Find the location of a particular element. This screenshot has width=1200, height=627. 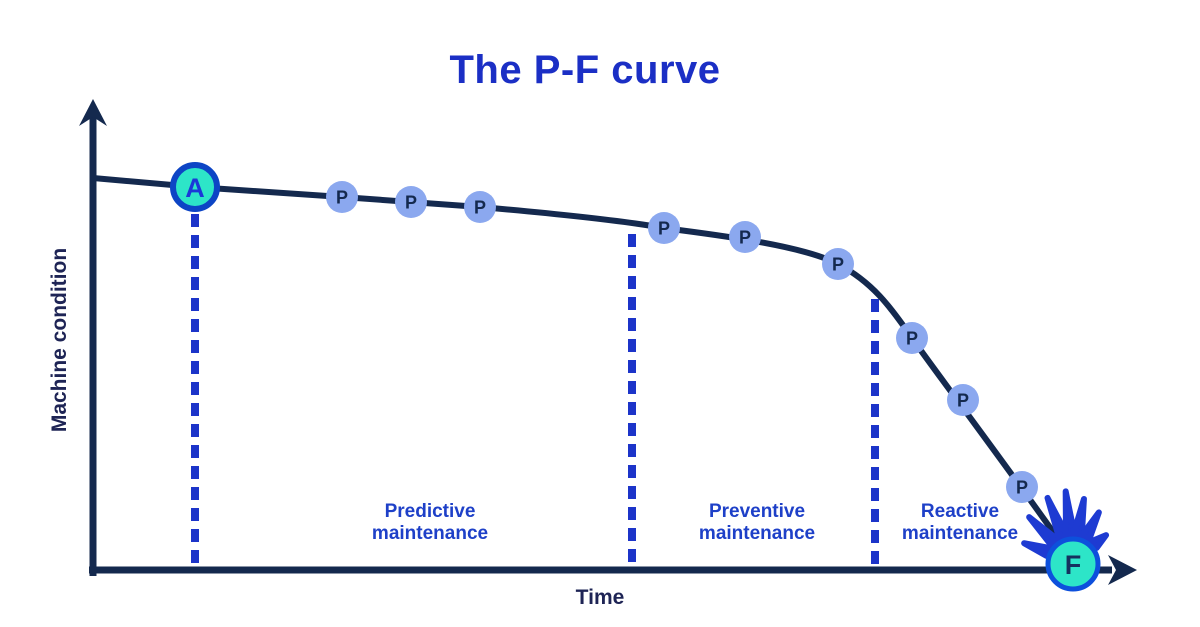

y-axis-label: Machine condition is located at coordinates (59, 340).